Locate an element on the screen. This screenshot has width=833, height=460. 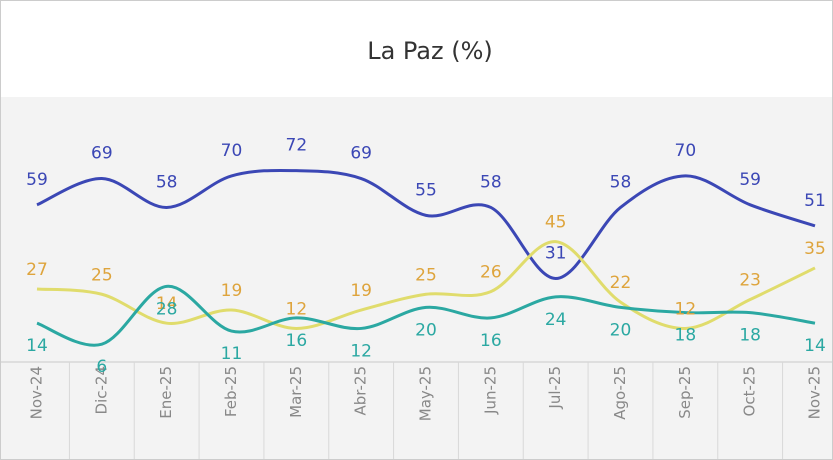
x-tick-label: Nov-24 is located at coordinates (37, 392).